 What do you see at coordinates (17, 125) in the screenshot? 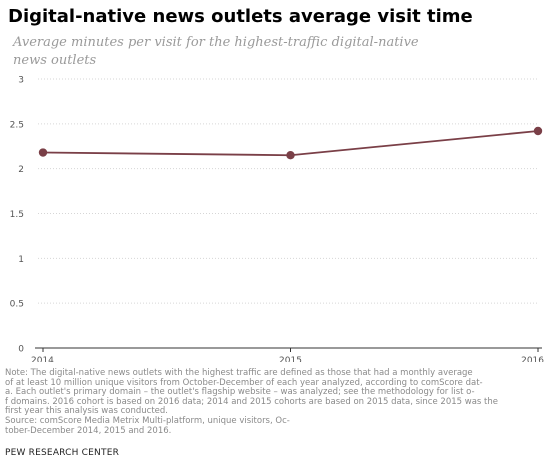
I see `y-tick-label: 2.5` at bounding box center [17, 125].